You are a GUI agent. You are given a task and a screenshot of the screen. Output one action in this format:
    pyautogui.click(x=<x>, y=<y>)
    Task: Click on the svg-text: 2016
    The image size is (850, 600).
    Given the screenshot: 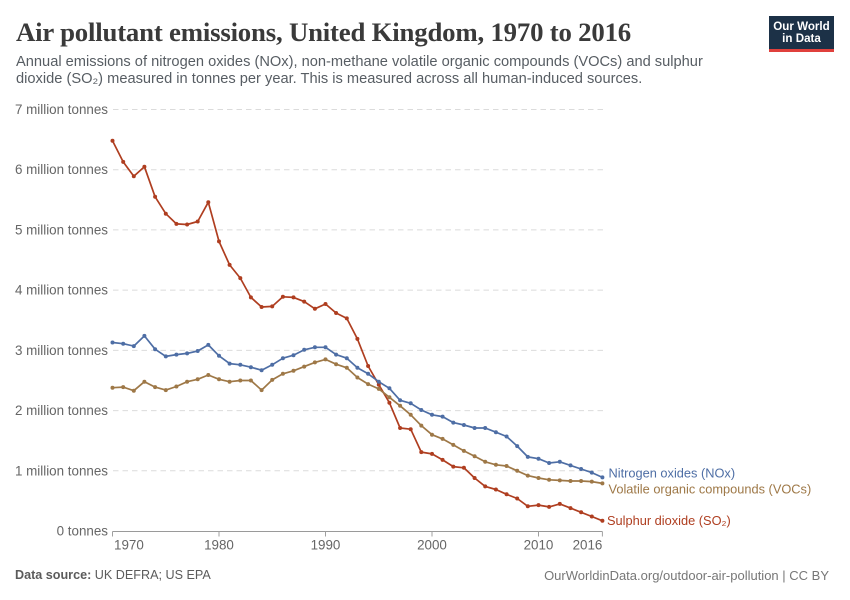 What is the action you would take?
    pyautogui.click(x=588, y=545)
    